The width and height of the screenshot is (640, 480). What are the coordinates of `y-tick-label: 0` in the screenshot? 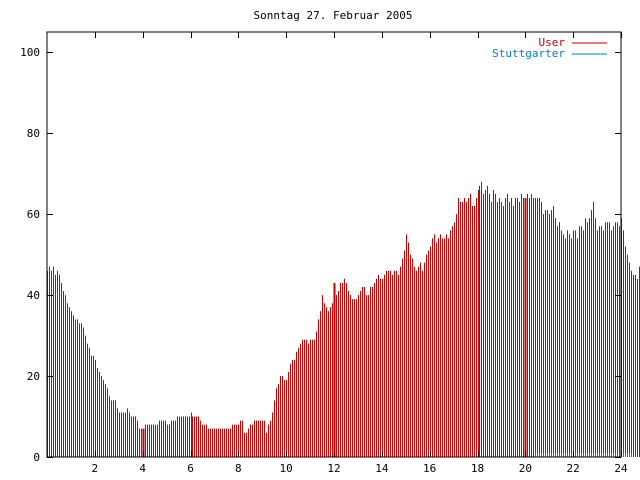 It's located at (36, 457).